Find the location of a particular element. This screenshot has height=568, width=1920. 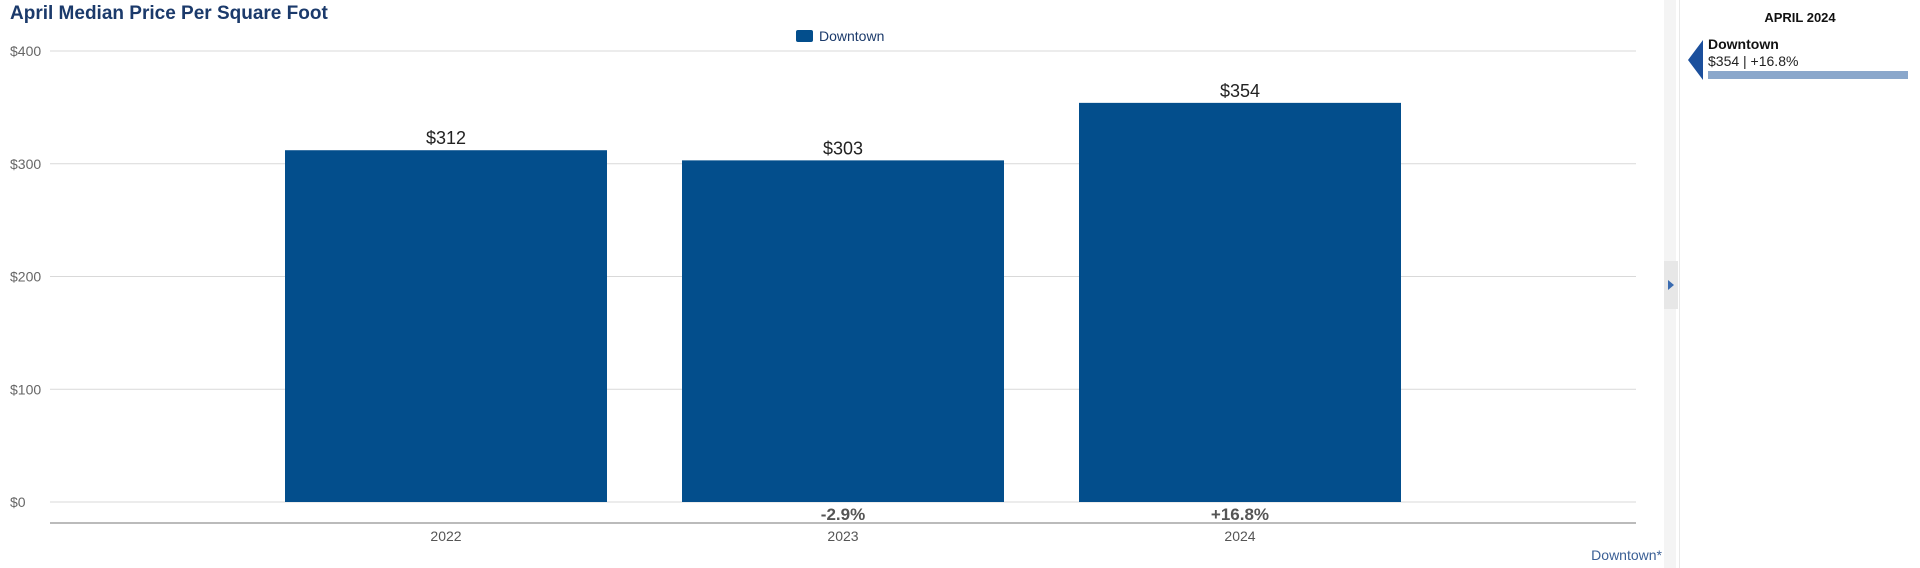

x-tick-label: 2022 is located at coordinates (445, 536).